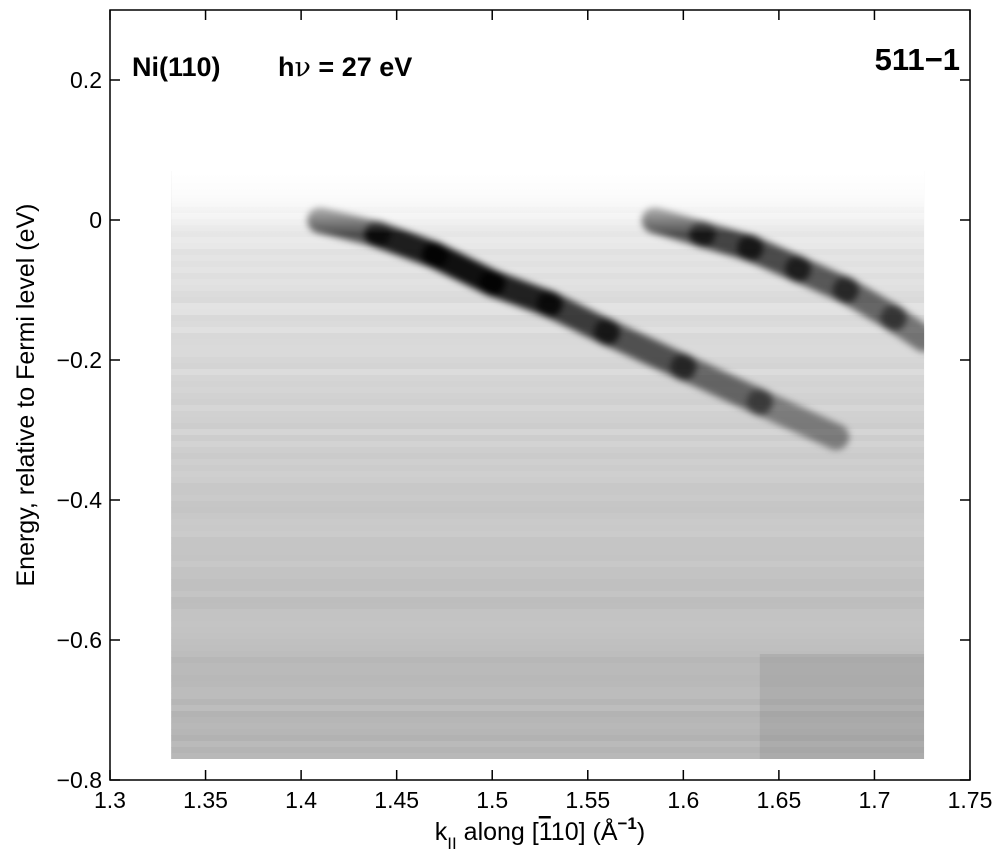 Image resolution: width=1002 pixels, height=861 pixels. I want to click on x-label-exp: −1, so click(627, 823).